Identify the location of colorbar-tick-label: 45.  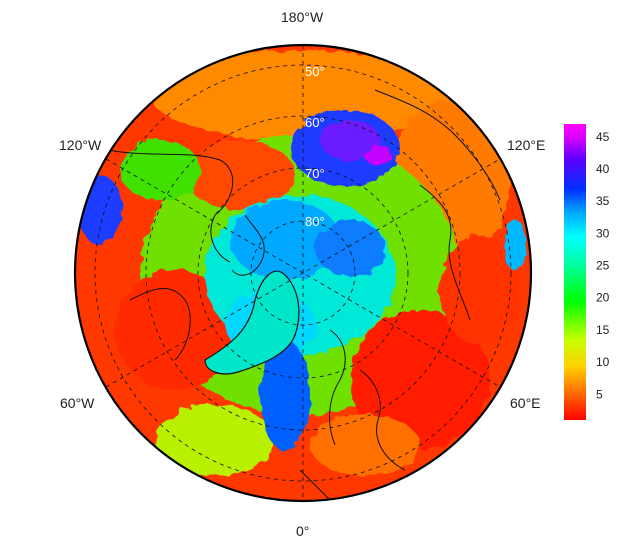
(603, 137).